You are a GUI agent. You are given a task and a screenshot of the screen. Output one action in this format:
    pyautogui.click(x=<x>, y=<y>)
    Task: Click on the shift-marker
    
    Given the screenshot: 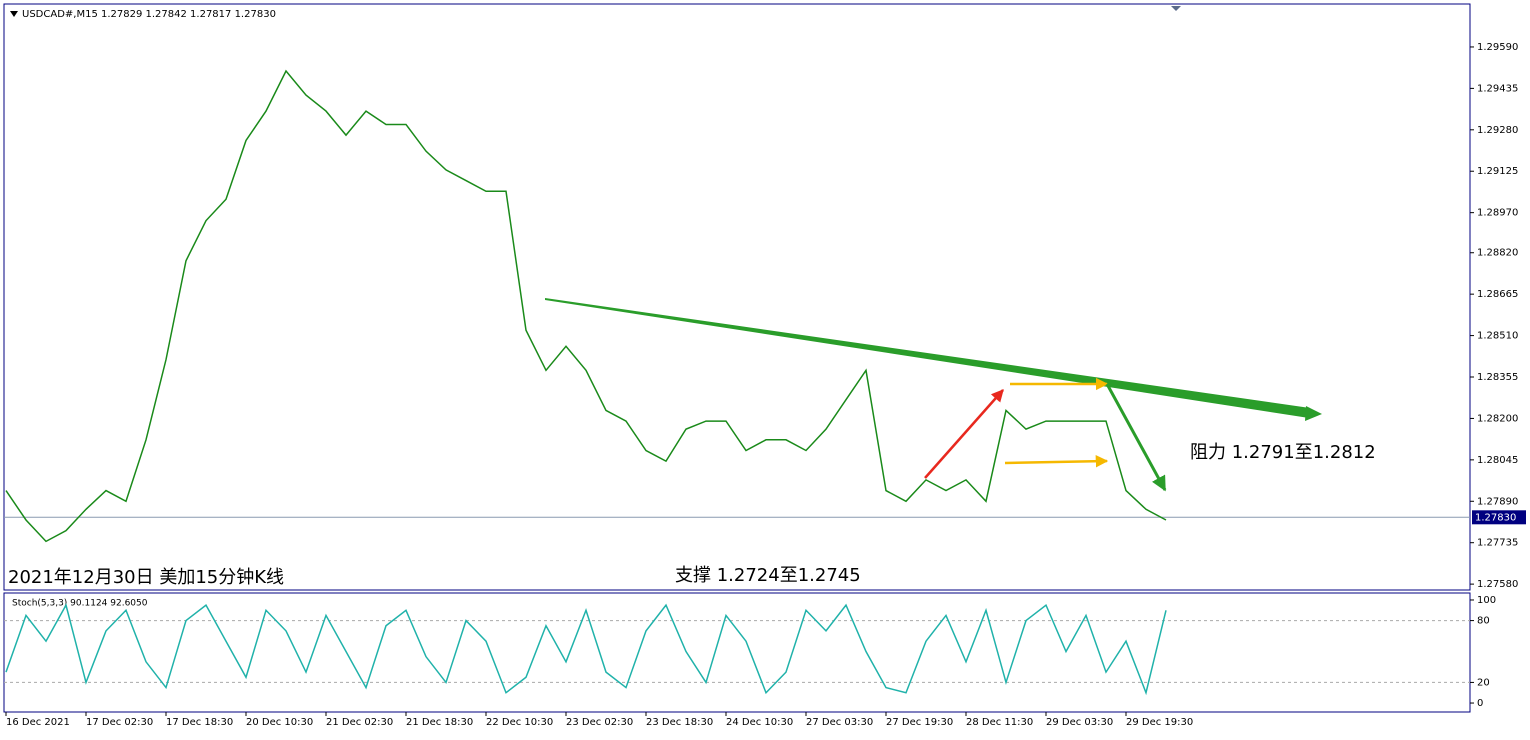 What is the action you would take?
    pyautogui.click(x=1176, y=8)
    